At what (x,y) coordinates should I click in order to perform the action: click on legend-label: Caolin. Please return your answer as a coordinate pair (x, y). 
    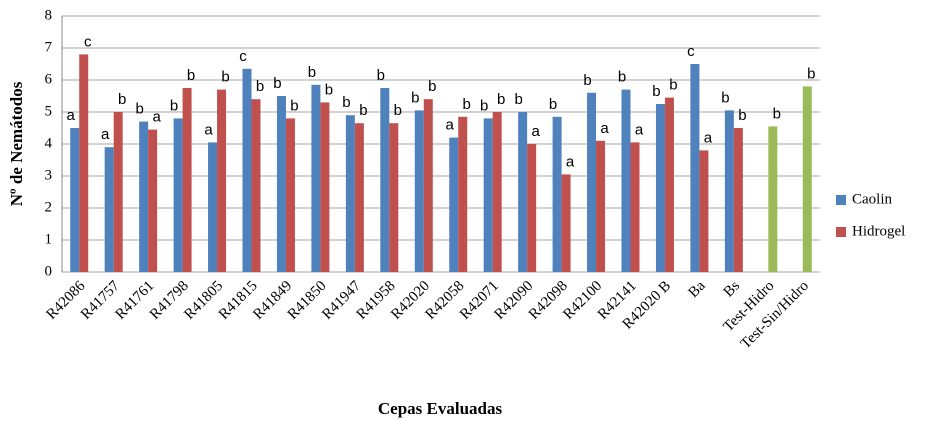
    Looking at the image, I should click on (872, 199).